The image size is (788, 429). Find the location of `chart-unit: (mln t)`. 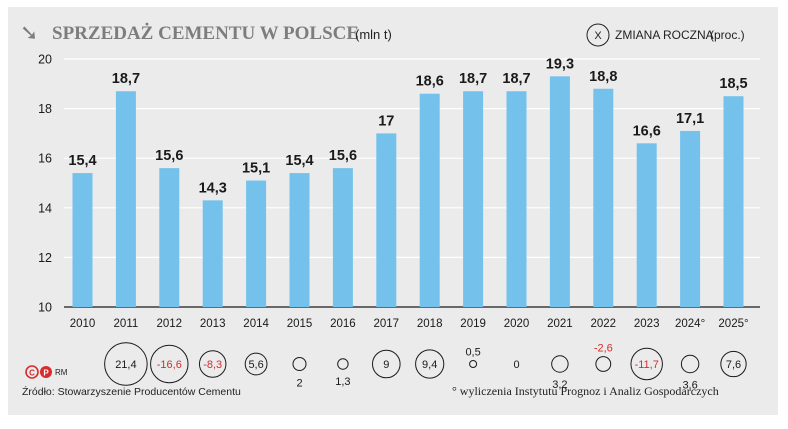

chart-unit: (mln t) is located at coordinates (373, 34).